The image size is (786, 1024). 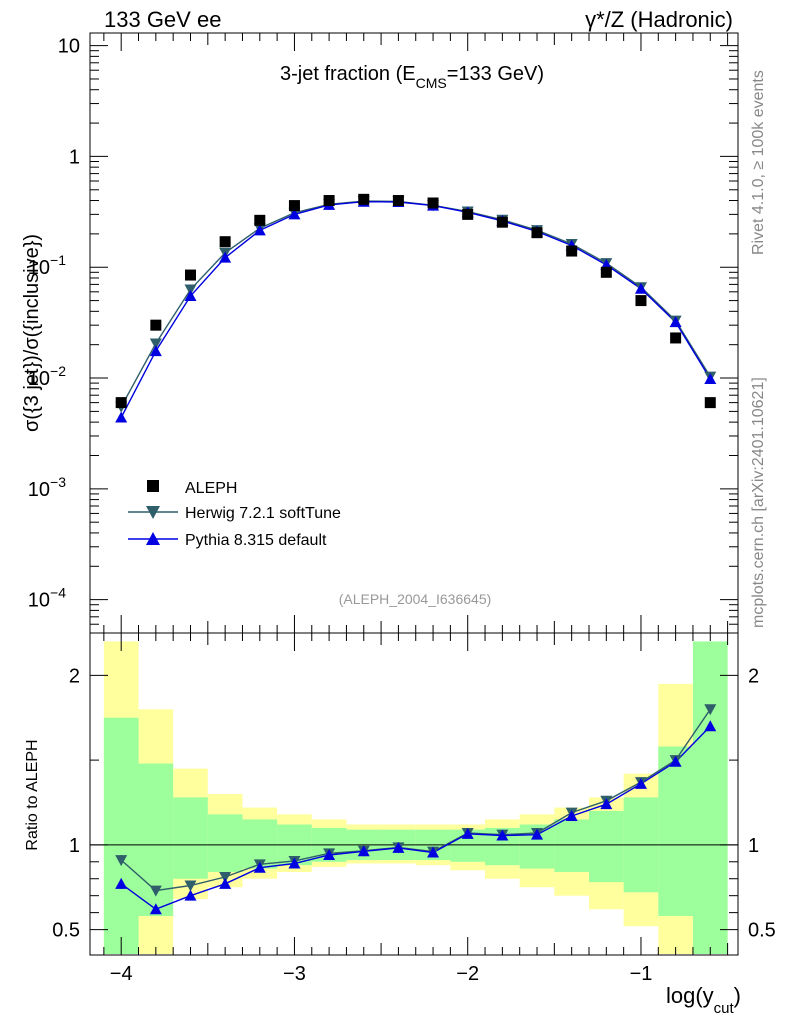 What do you see at coordinates (415, 817) in the screenshot?
I see `pythia-ratio-line` at bounding box center [415, 817].